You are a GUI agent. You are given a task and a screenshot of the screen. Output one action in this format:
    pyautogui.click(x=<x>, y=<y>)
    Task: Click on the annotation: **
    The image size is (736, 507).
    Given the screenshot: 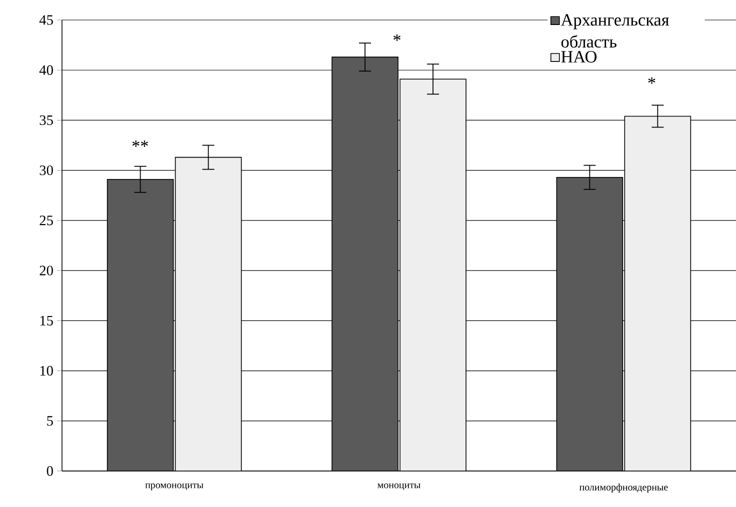 What is the action you would take?
    pyautogui.click(x=140, y=143)
    